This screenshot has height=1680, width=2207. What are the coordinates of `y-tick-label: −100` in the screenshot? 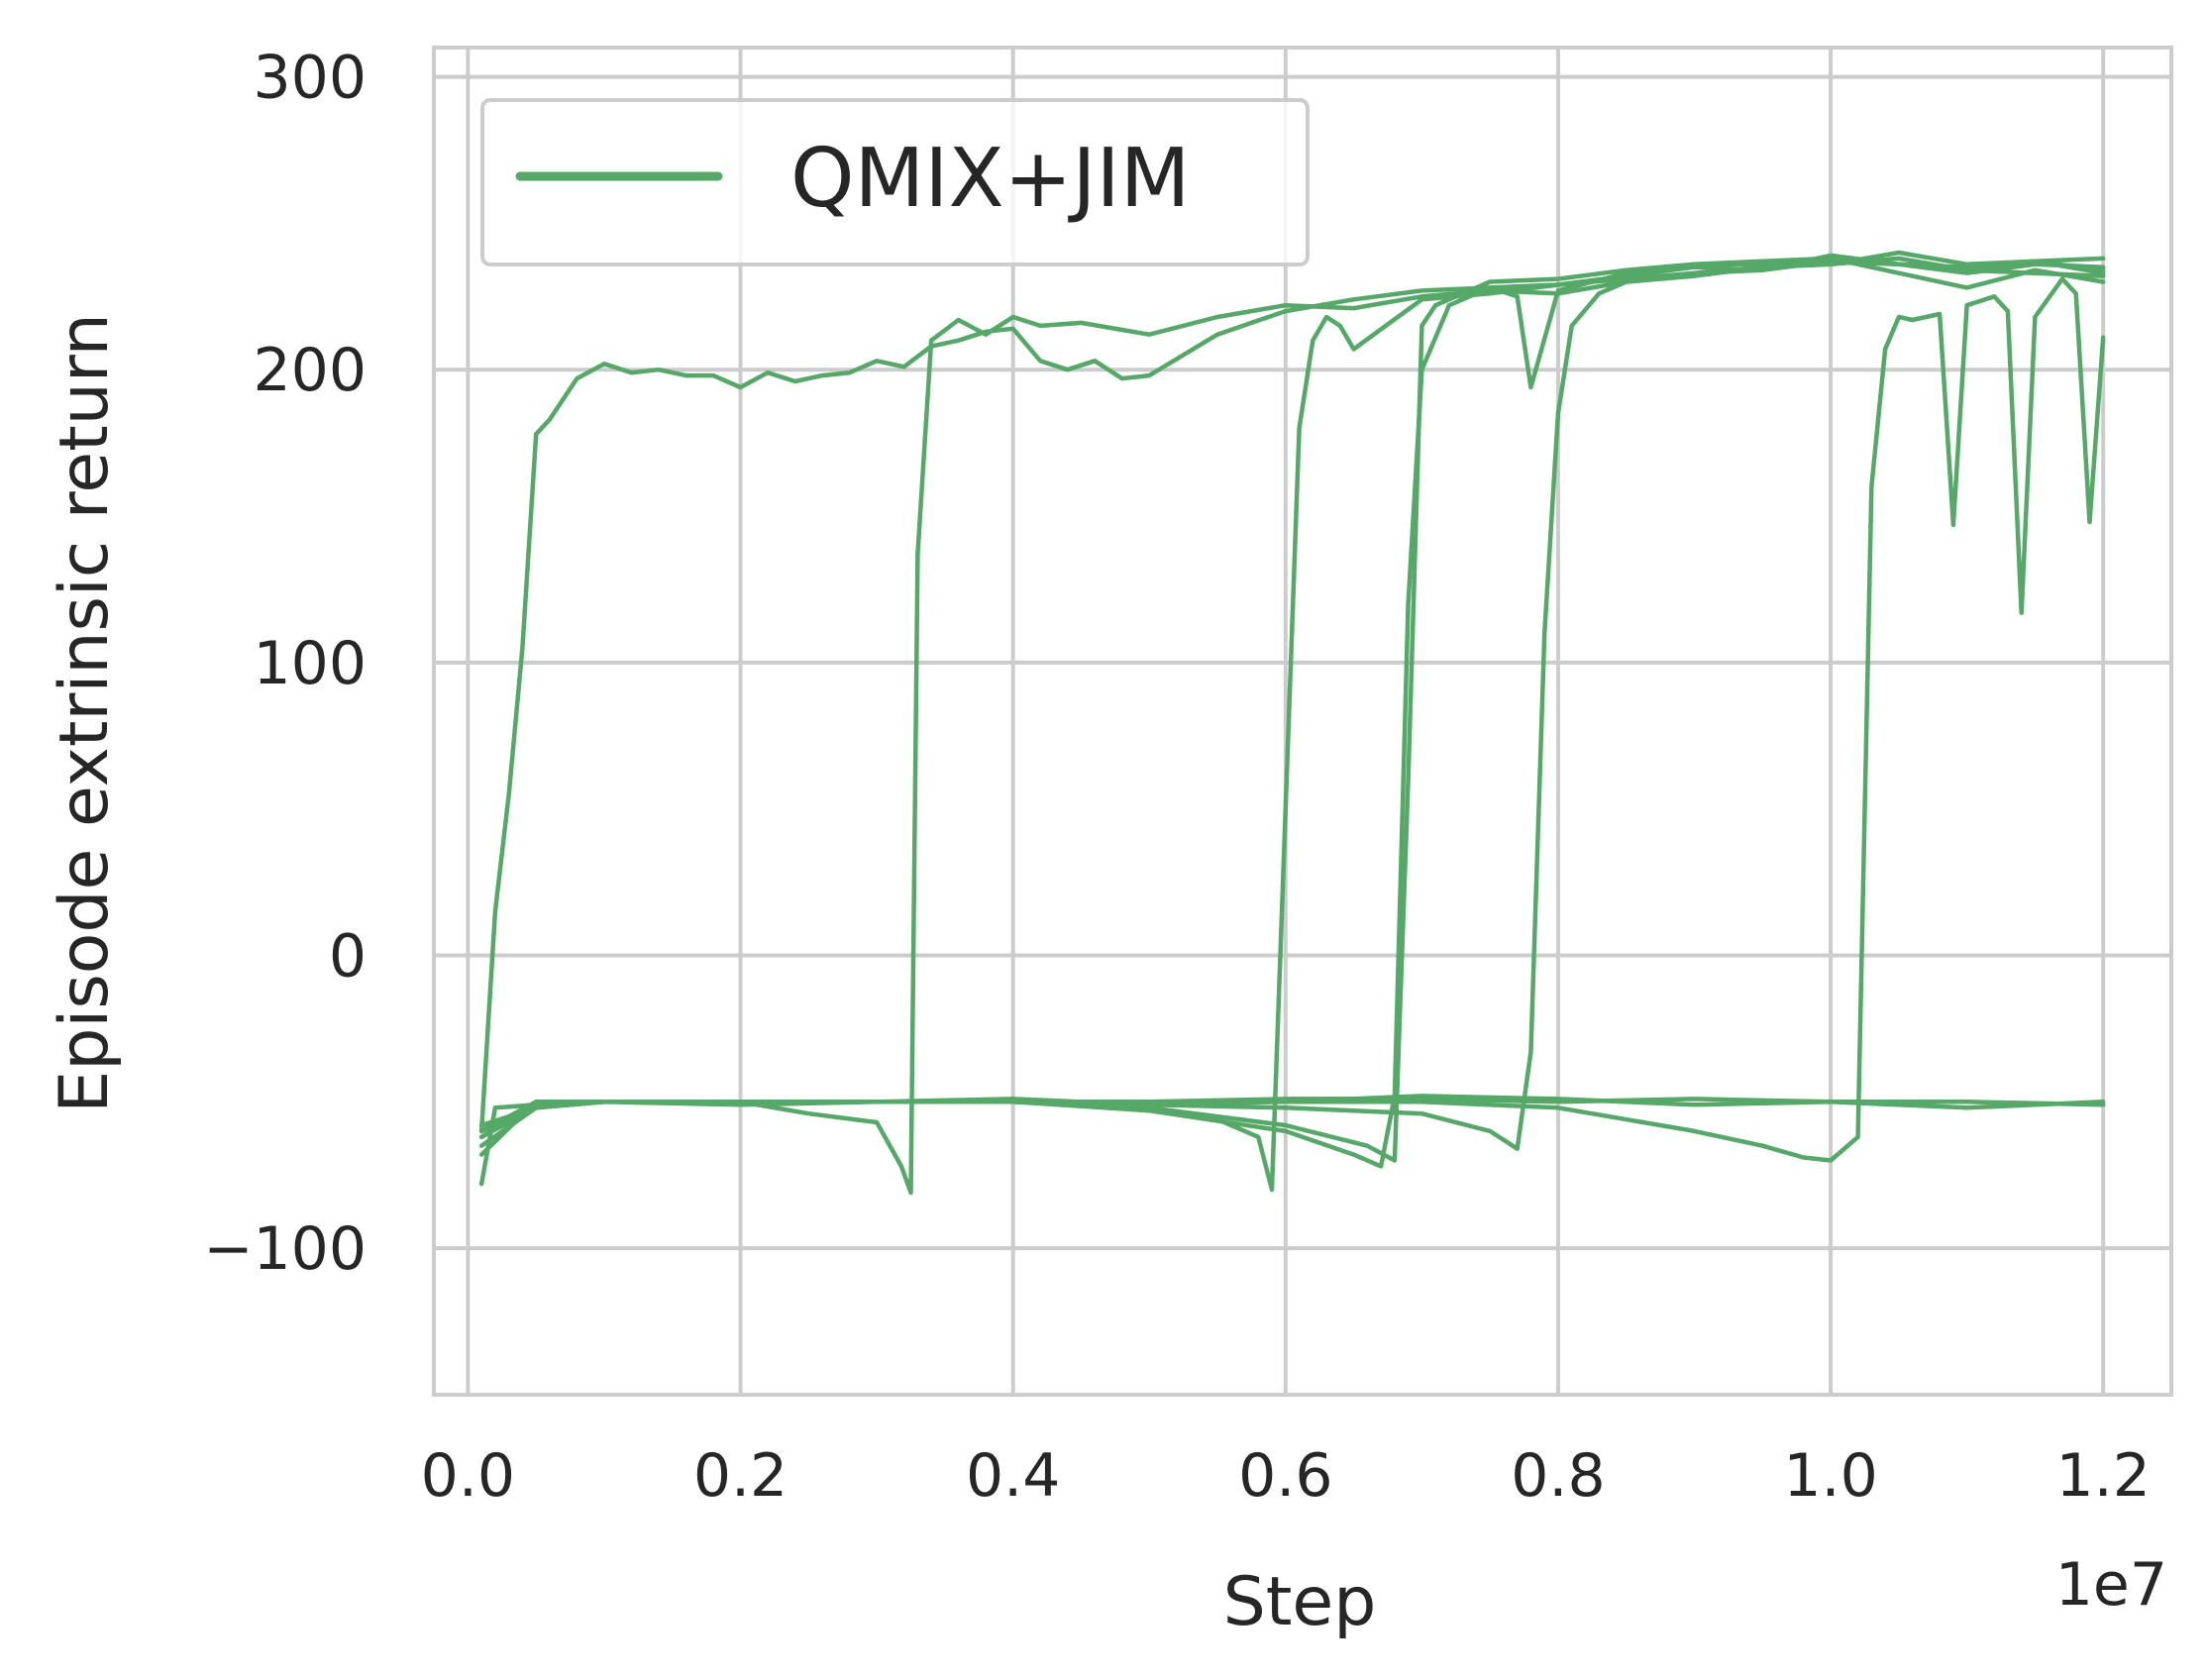 It's located at (285, 1249).